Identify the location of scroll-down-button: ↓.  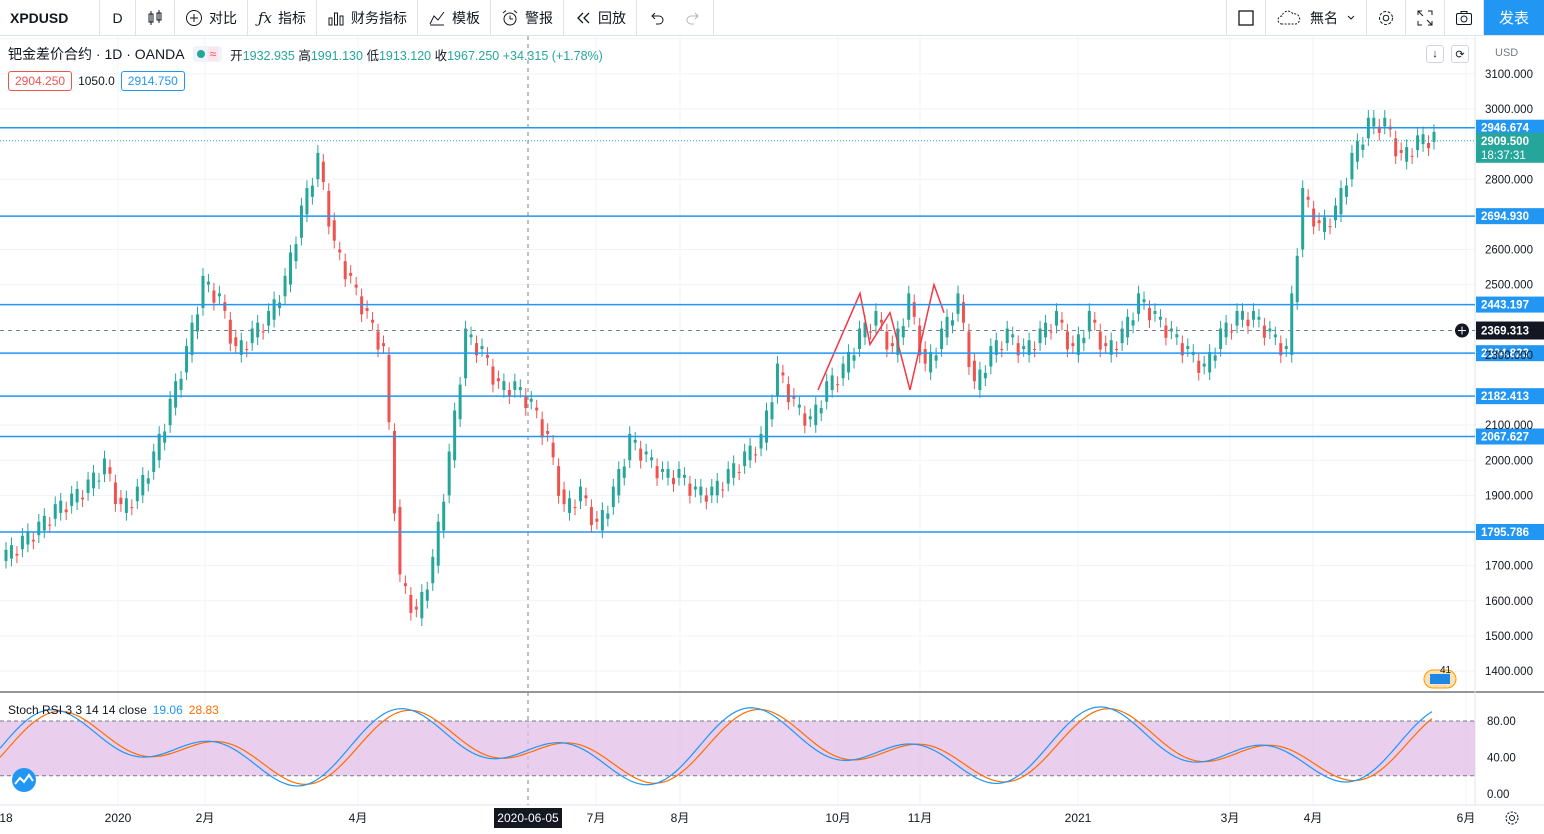
(1435, 54).